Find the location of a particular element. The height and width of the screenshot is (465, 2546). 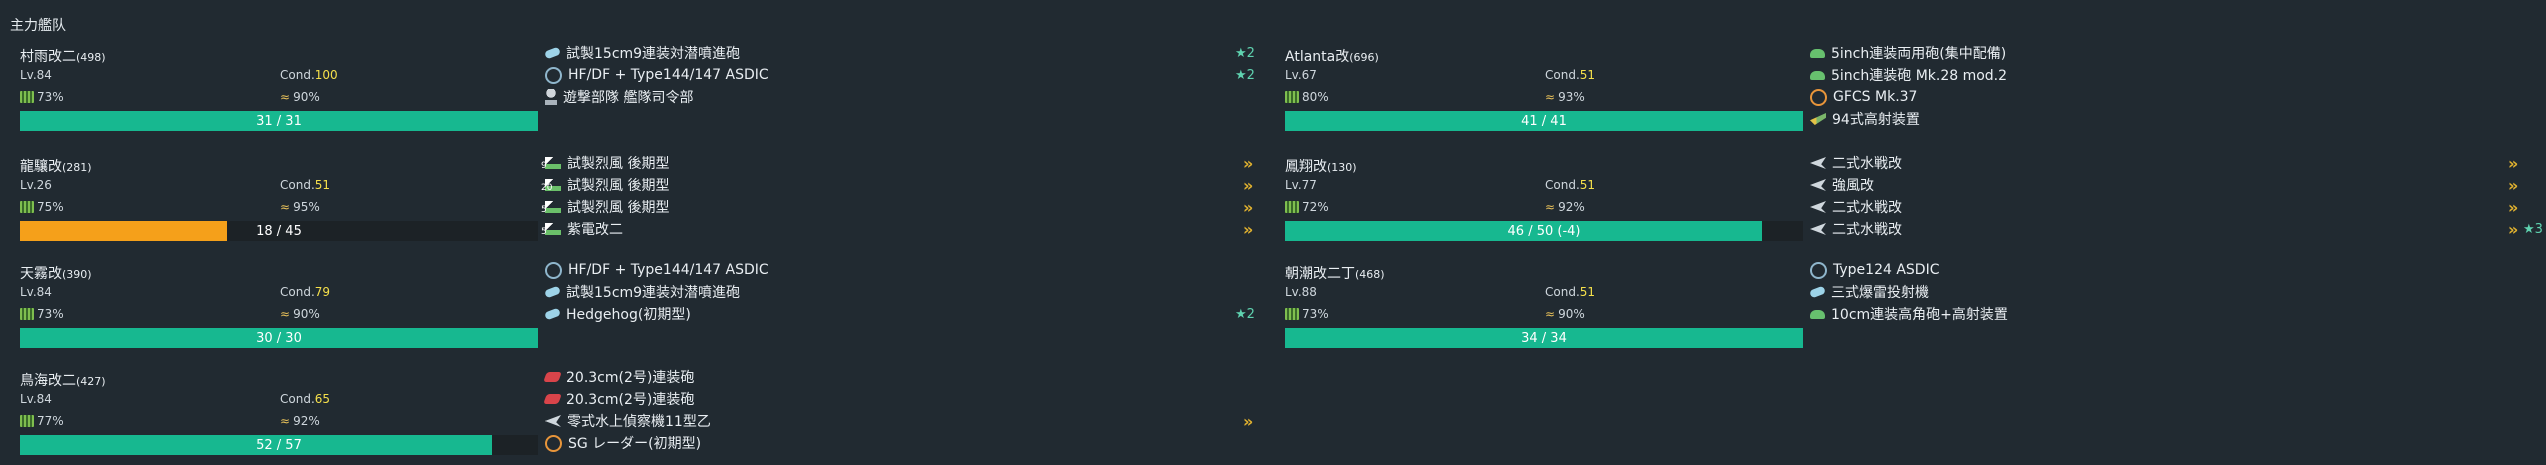

ship-id: (427) is located at coordinates (91, 381).